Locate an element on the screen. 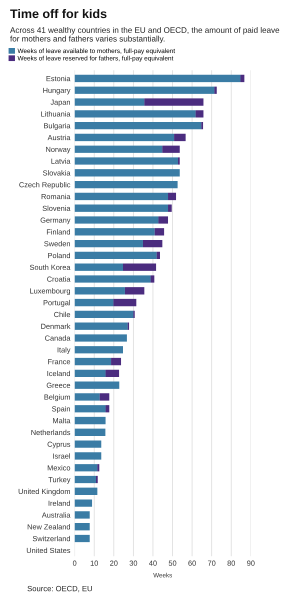 The width and height of the screenshot is (286, 600). chart-title: Time off for kids is located at coordinates (58, 13).